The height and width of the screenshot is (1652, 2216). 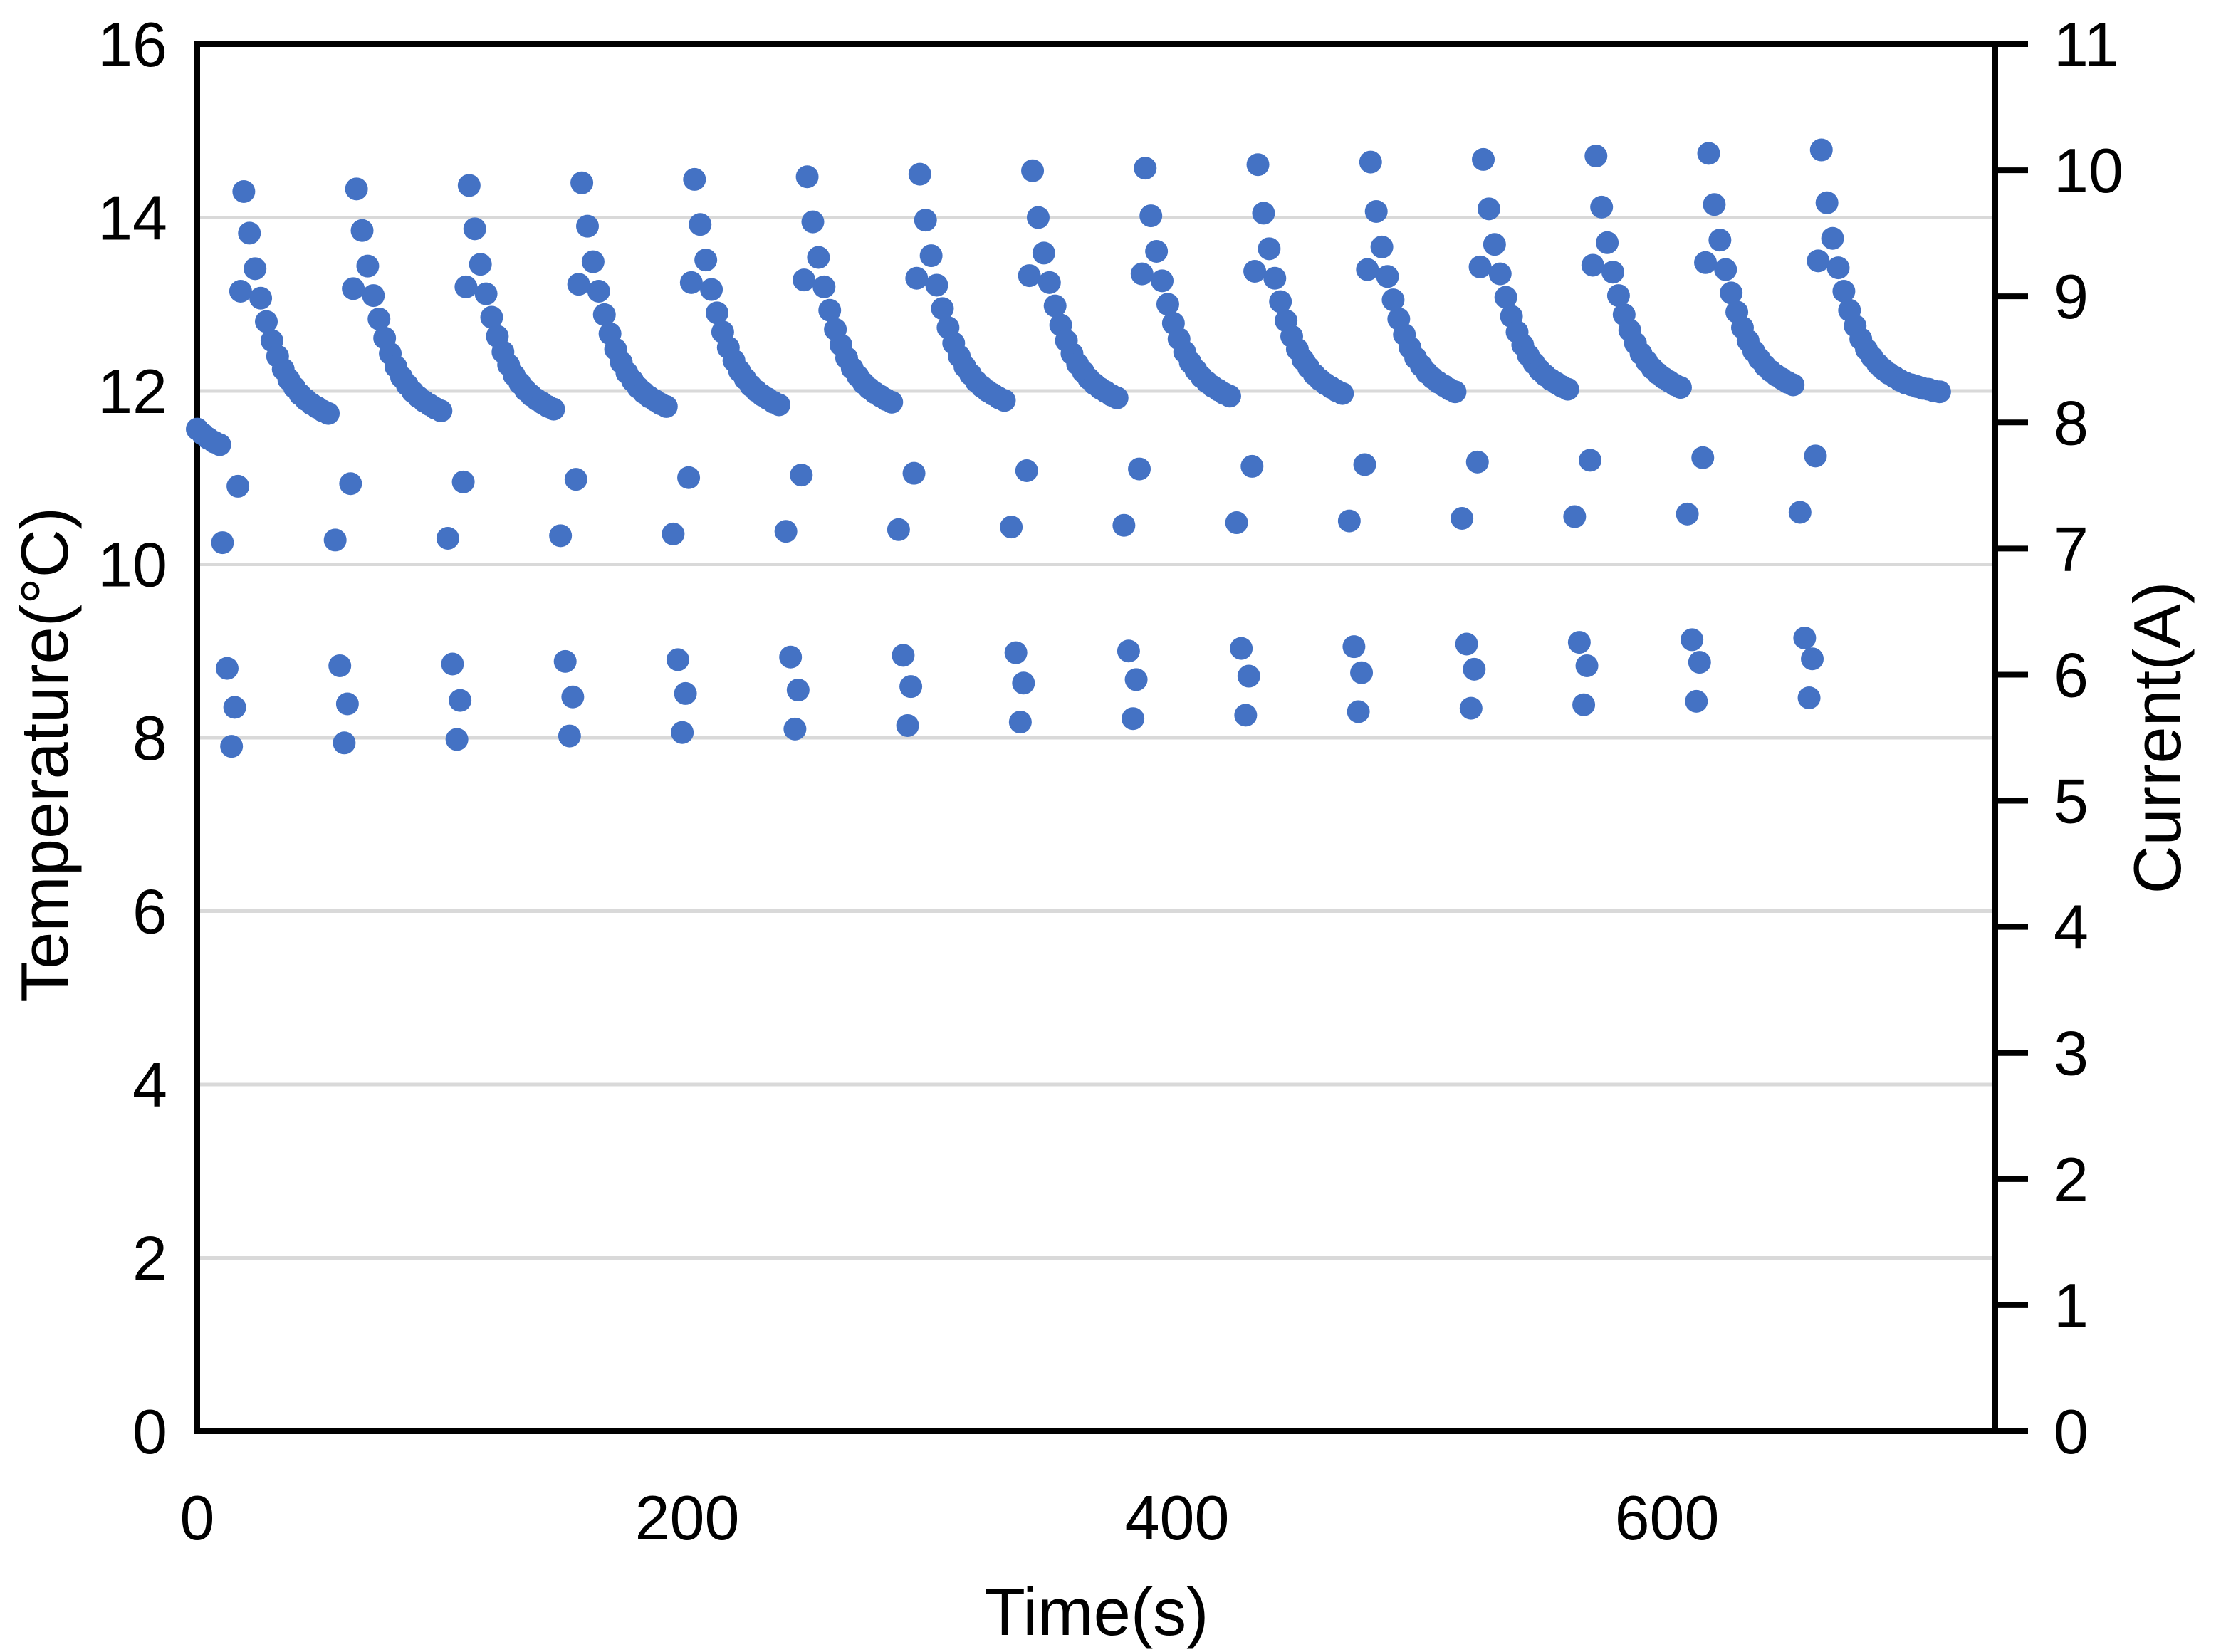 I want to click on right-axis-tick-label: 2, so click(x=2071, y=1179).